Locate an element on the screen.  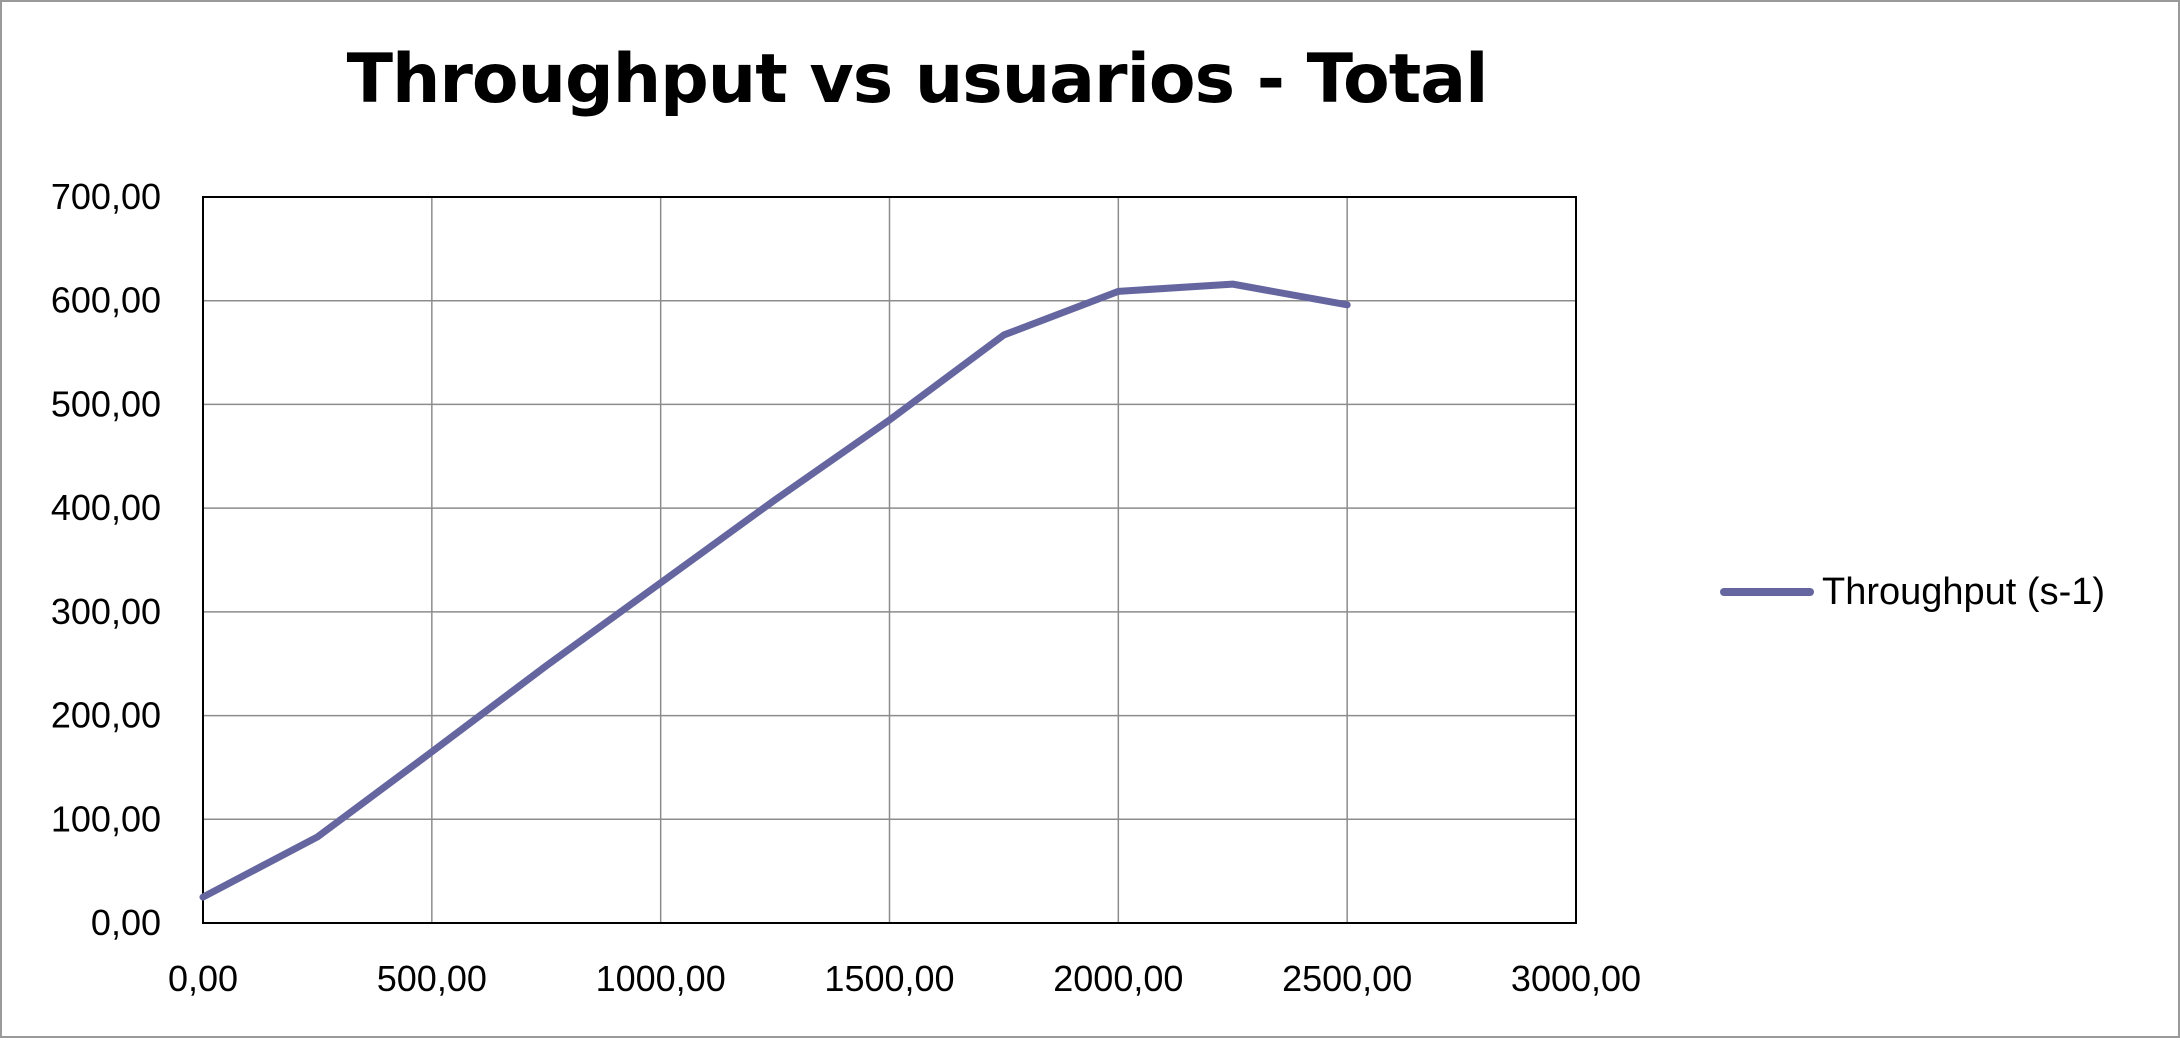
x-tick-label: 2500,00 is located at coordinates (1347, 978).